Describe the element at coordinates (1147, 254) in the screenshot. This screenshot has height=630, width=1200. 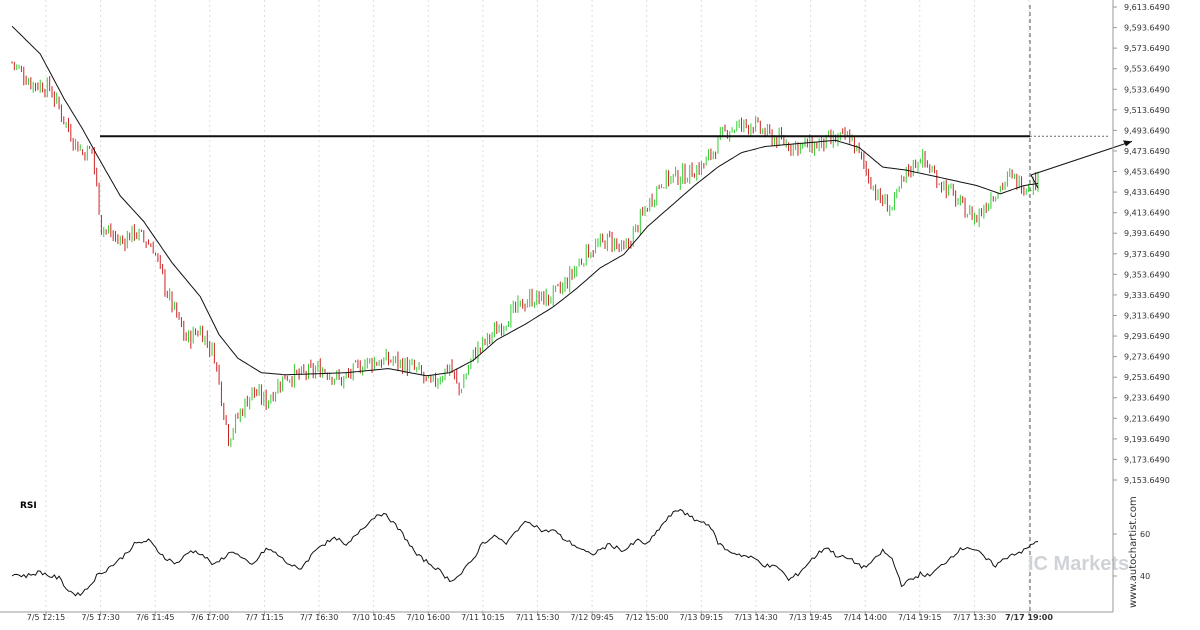
I see `price-tick-label: 9,373.6490` at that location.